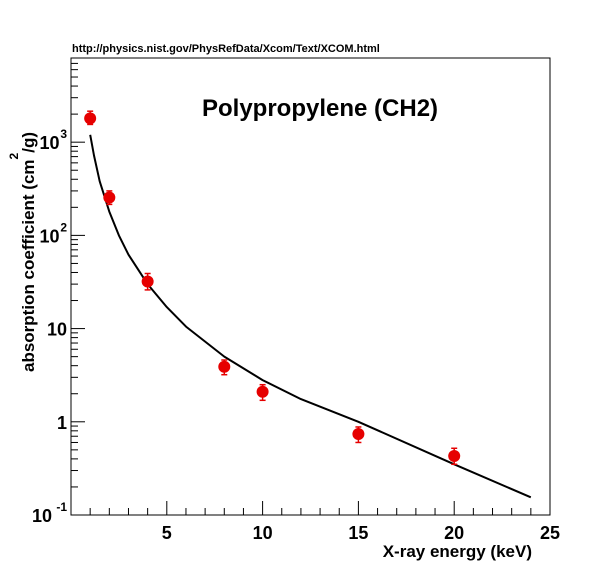 The width and height of the screenshot is (596, 572). I want to click on y-tick-label-exponent: 3, so click(63, 134).